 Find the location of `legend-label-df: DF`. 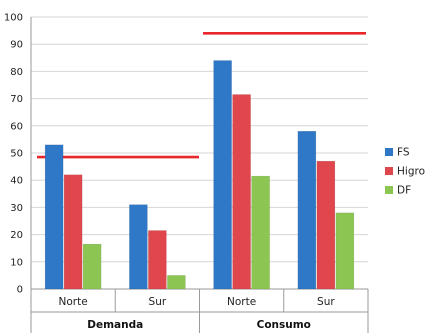

legend-label-df: DF is located at coordinates (404, 191).